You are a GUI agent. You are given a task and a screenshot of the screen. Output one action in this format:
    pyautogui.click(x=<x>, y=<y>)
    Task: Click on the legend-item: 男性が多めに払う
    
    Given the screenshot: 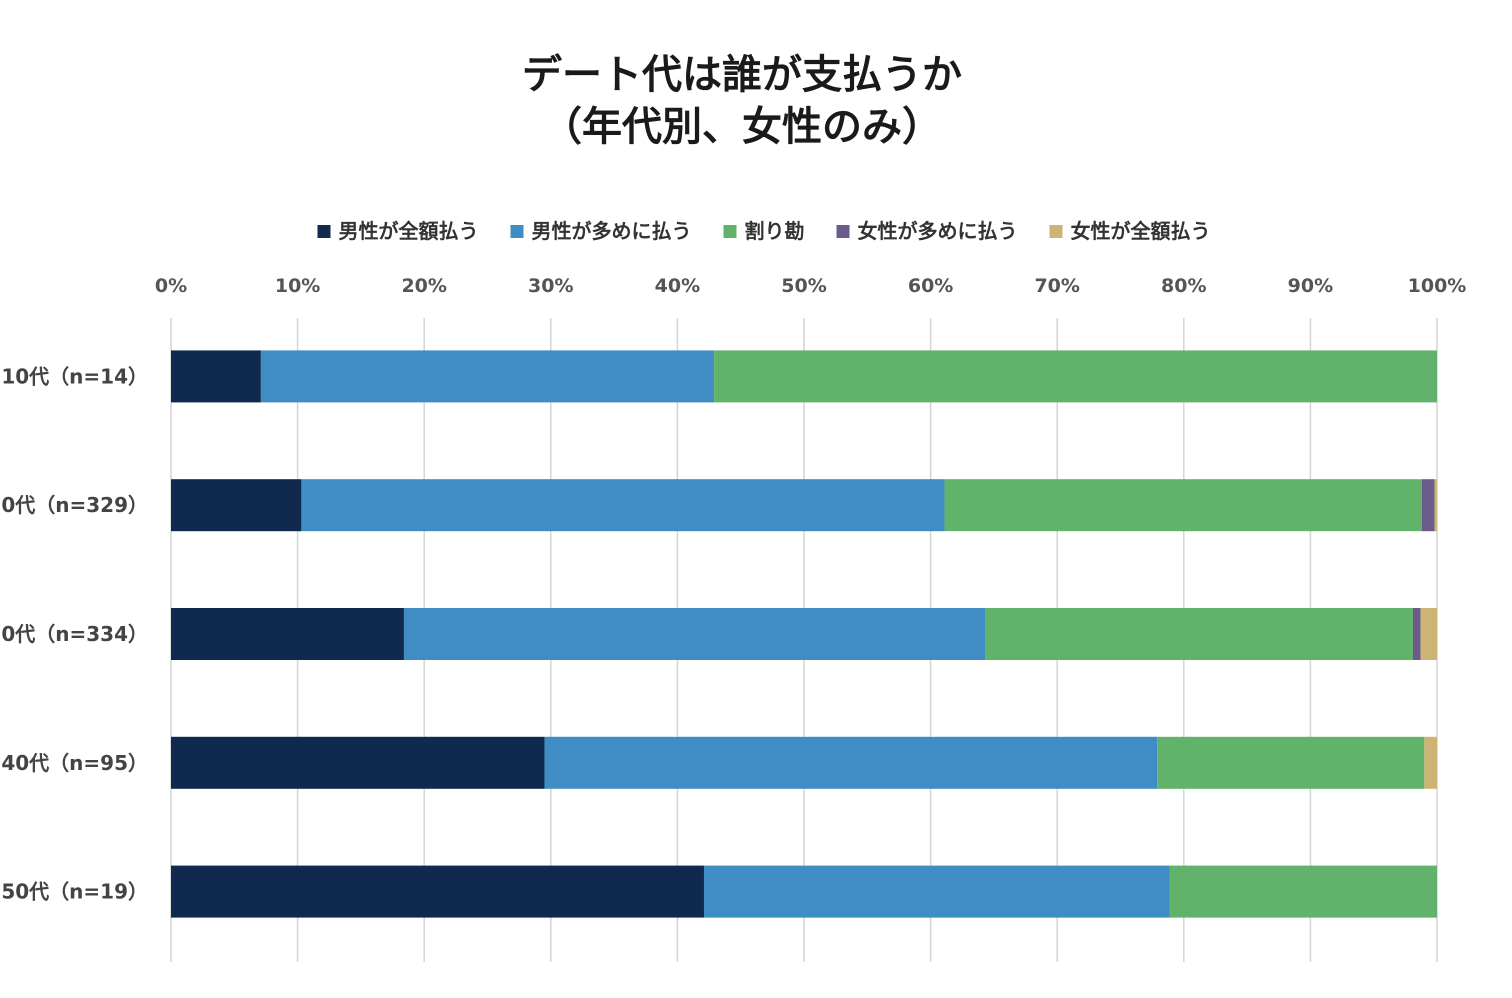 What is the action you would take?
    pyautogui.click(x=601, y=231)
    